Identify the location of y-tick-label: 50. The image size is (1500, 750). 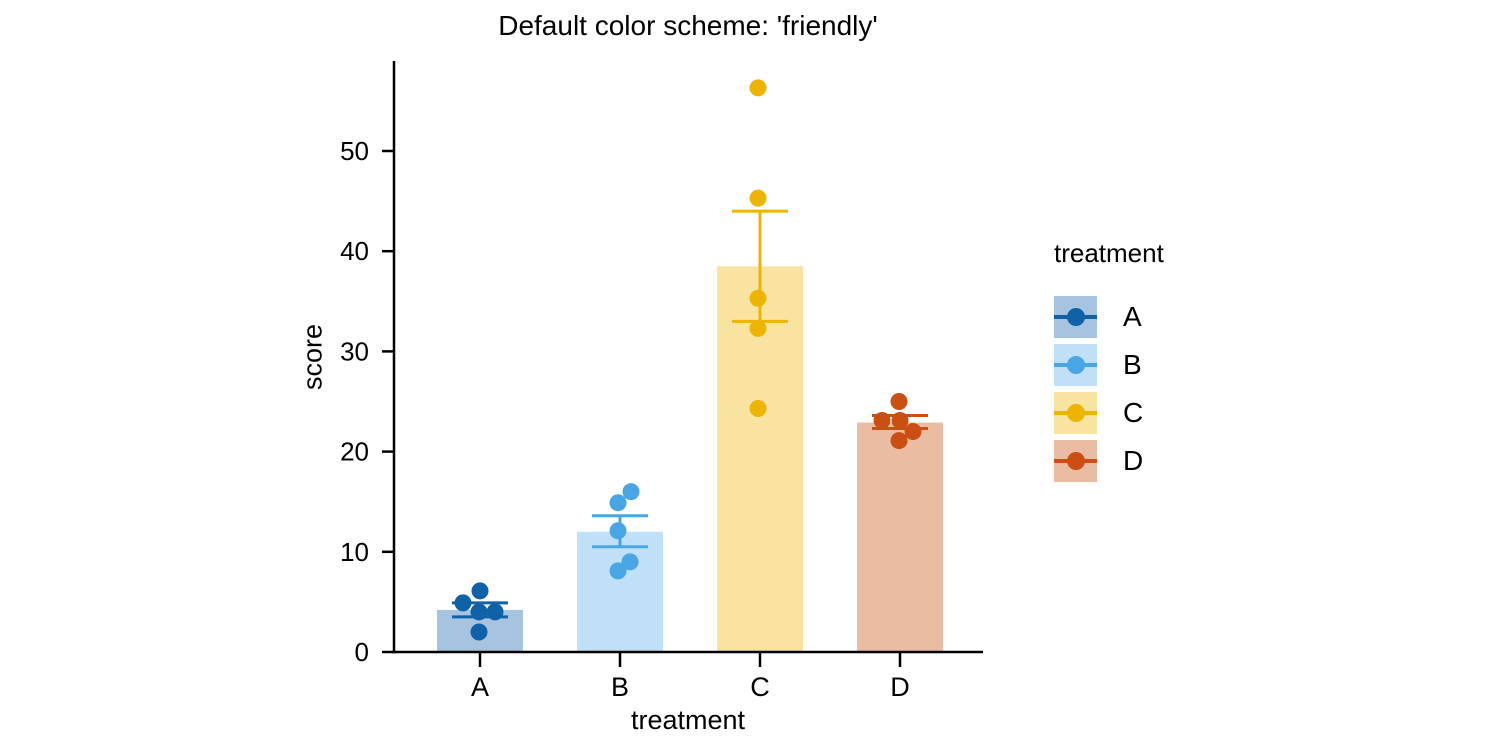
(354, 151).